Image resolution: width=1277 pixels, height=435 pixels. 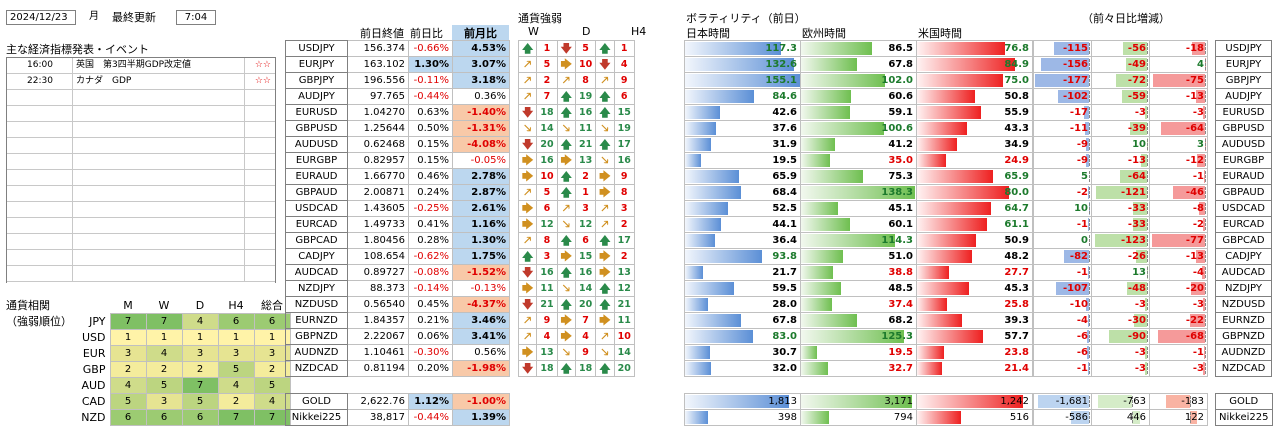 I want to click on diff-jp-cell: -6, so click(x=1062, y=352).